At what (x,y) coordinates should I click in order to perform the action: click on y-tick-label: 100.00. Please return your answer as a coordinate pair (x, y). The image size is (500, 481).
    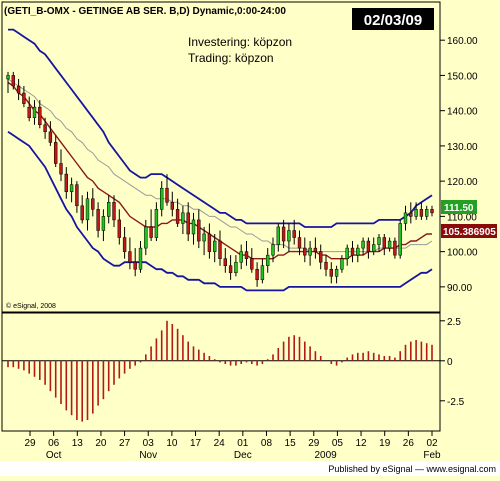
    Looking at the image, I should click on (462, 253).